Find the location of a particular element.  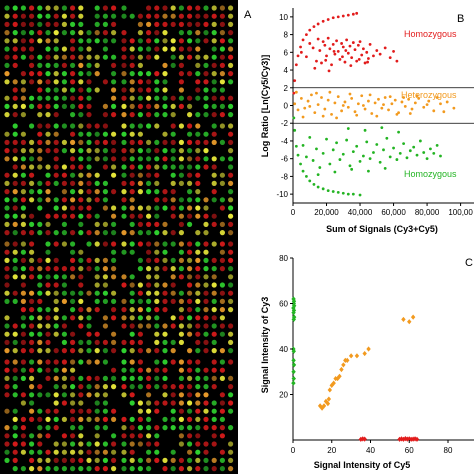

chart-c-x-tick-label: 80 is located at coordinates (448, 450).